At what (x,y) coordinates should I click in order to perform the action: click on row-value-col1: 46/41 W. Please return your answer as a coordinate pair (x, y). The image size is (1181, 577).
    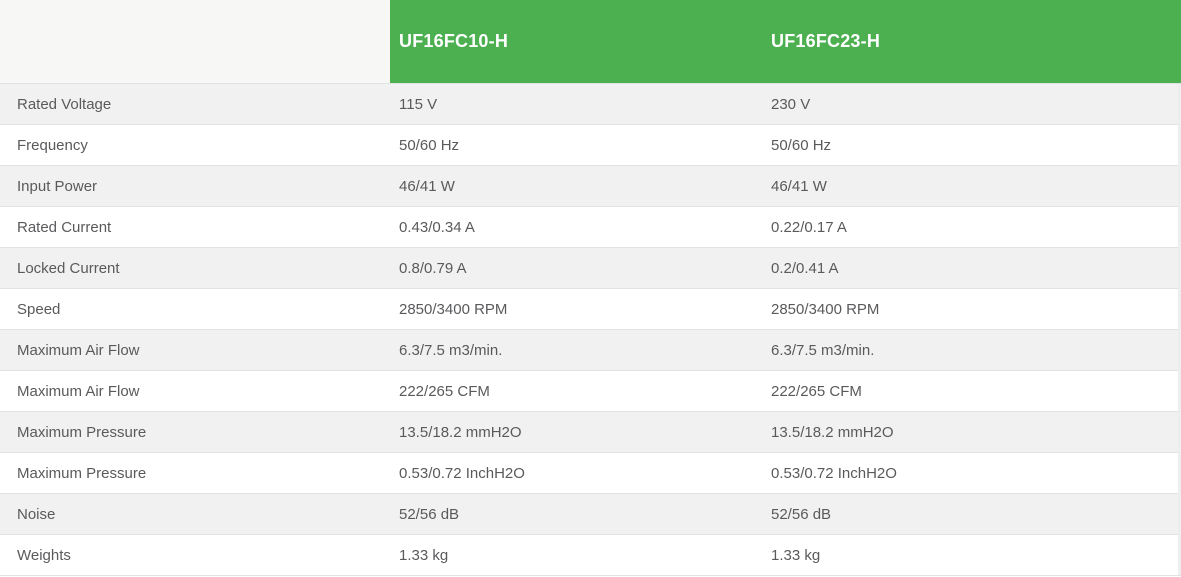
    Looking at the image, I should click on (576, 186).